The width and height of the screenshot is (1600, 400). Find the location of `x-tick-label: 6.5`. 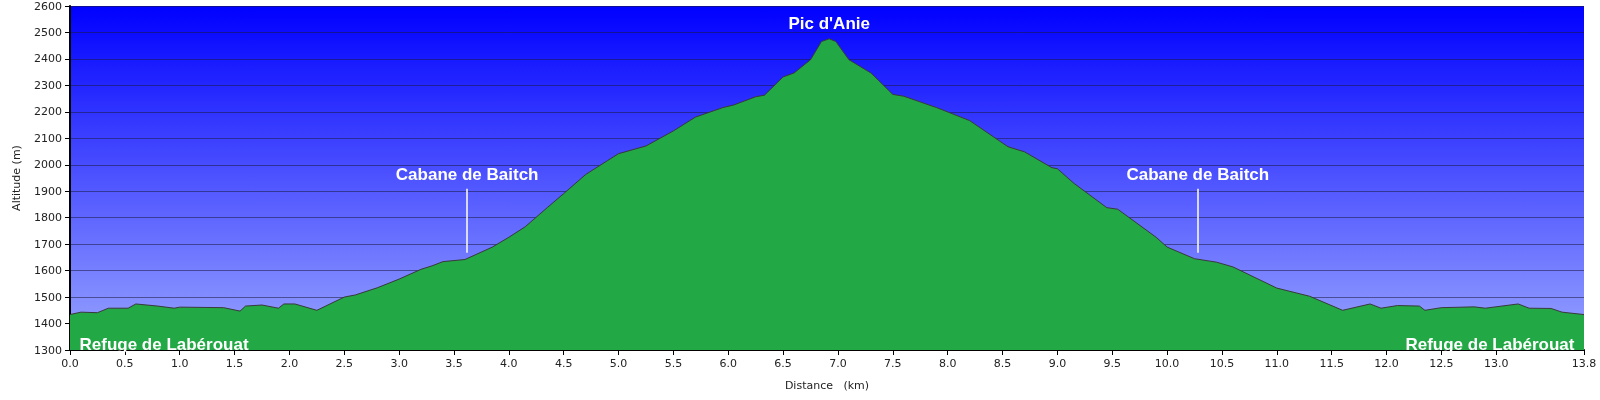

x-tick-label: 6.5 is located at coordinates (783, 363).